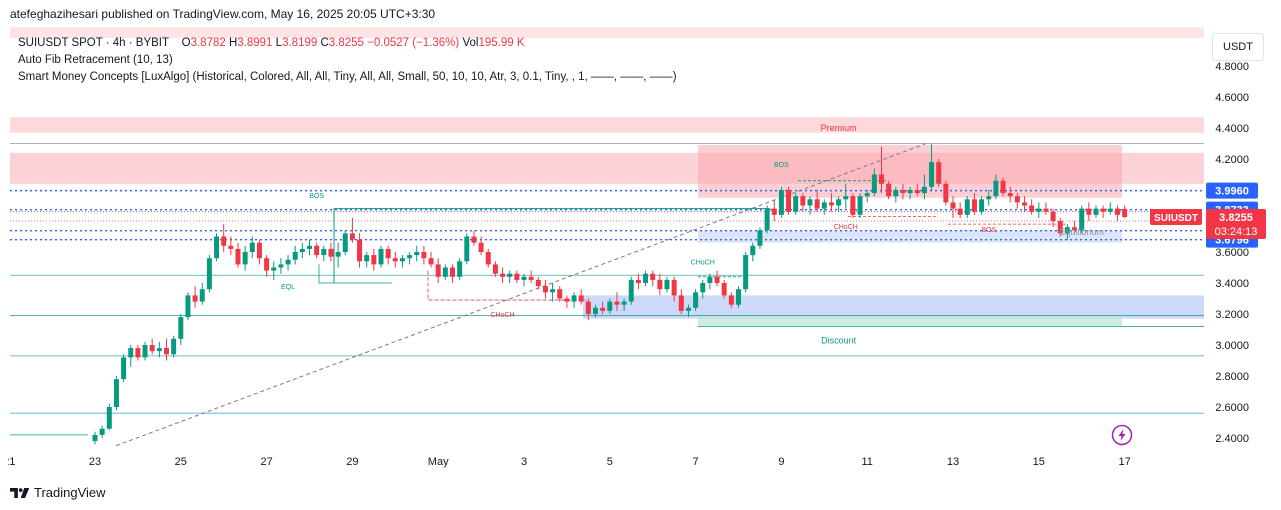  Describe the element at coordinates (1039, 462) in the screenshot. I see `x-tick-label: 15` at that location.